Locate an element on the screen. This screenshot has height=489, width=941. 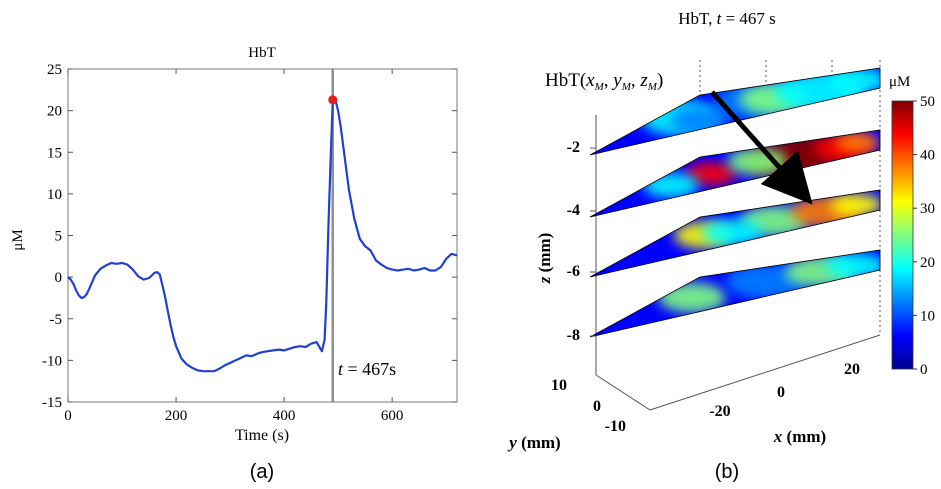
box-bottom-x-edge is located at coordinates (765, 372).